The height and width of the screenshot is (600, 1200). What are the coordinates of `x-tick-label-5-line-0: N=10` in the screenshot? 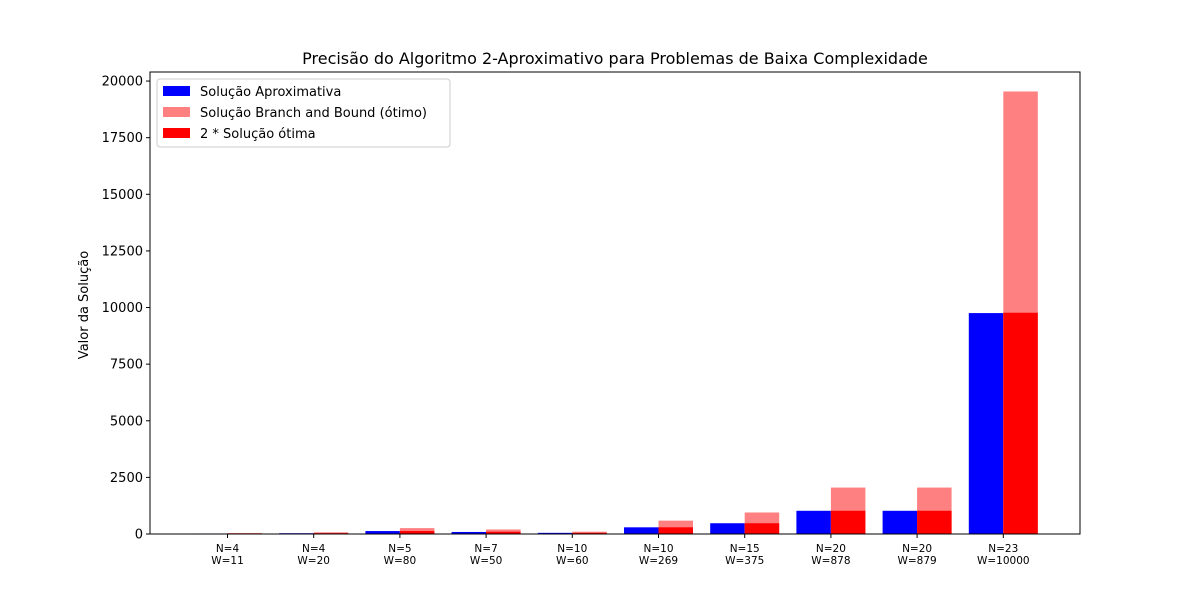 It's located at (658, 549).